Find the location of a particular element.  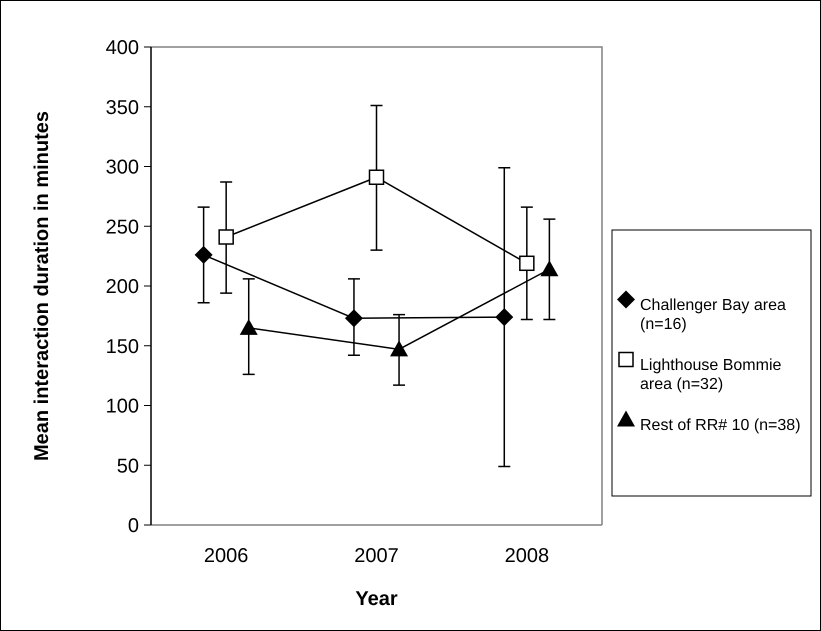

x-tick-label: 2006 is located at coordinates (226, 556).